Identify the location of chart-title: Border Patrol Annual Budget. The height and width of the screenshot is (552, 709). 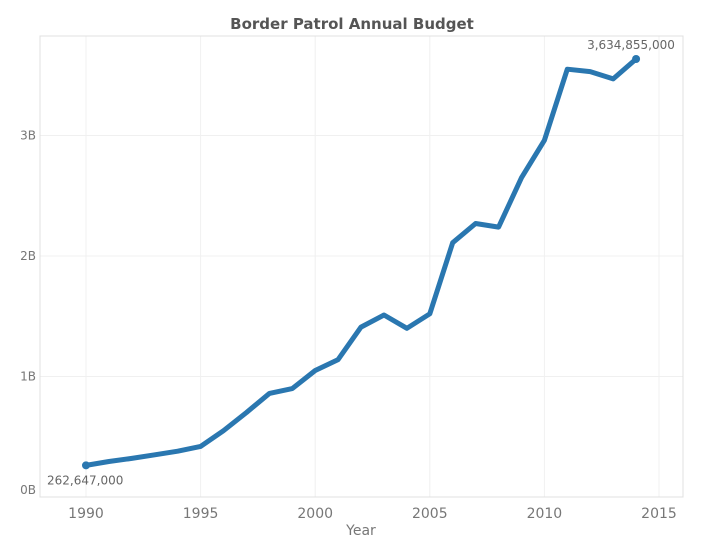
(352, 24).